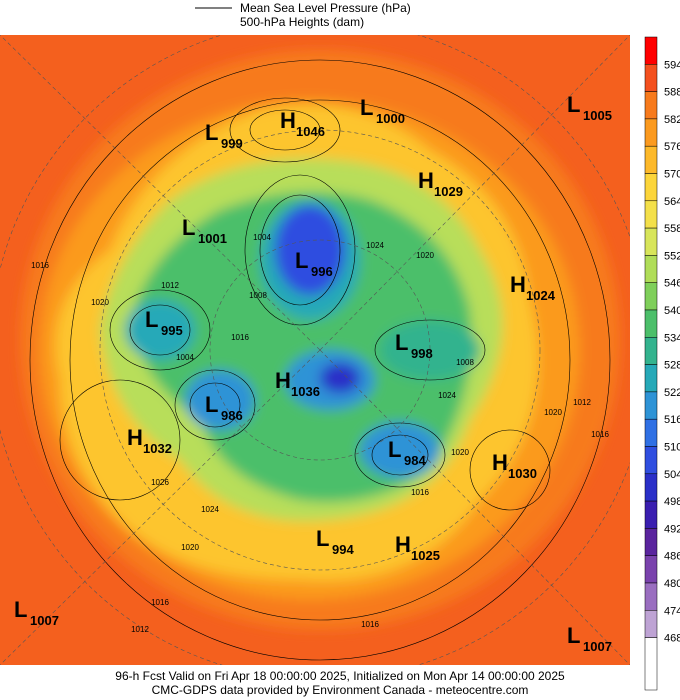 The height and width of the screenshot is (700, 680). What do you see at coordinates (672, 147) in the screenshot?
I see `colorbar-label: 576` at bounding box center [672, 147].